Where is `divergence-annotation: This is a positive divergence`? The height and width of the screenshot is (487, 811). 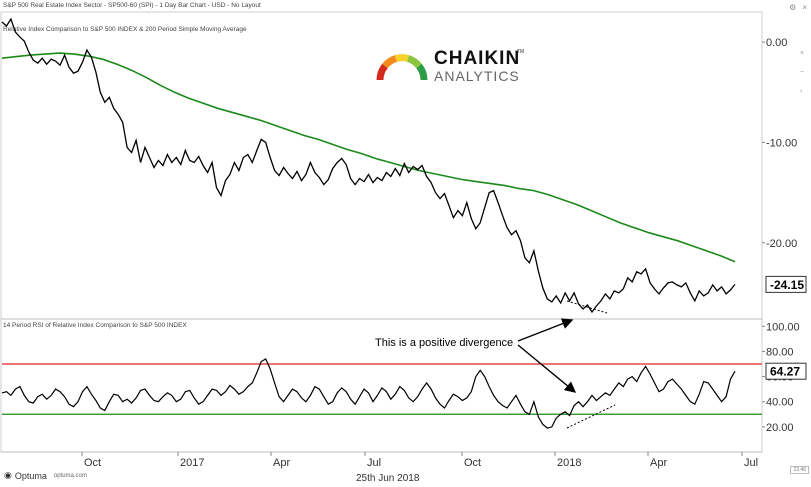
divergence-annotation: This is a positive divergence is located at coordinates (444, 343).